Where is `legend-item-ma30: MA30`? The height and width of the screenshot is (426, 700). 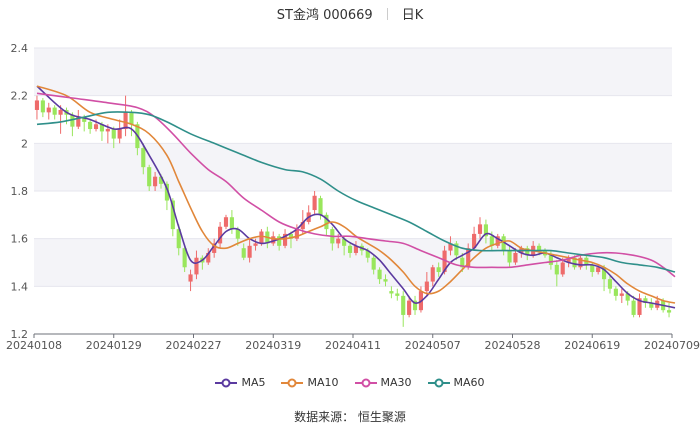 legend-item-ma30: MA30 is located at coordinates (383, 382).